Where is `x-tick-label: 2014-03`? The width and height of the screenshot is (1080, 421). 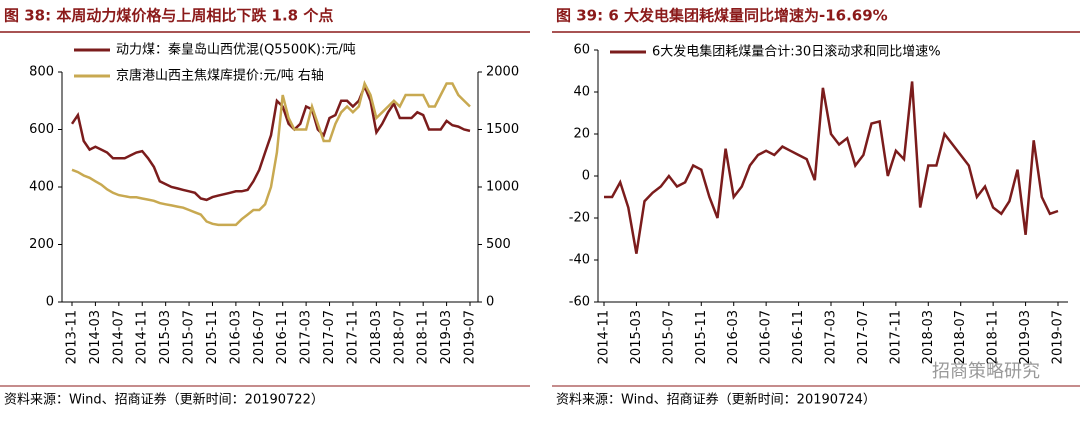
x-tick-label: 2014-03 is located at coordinates (95, 337).